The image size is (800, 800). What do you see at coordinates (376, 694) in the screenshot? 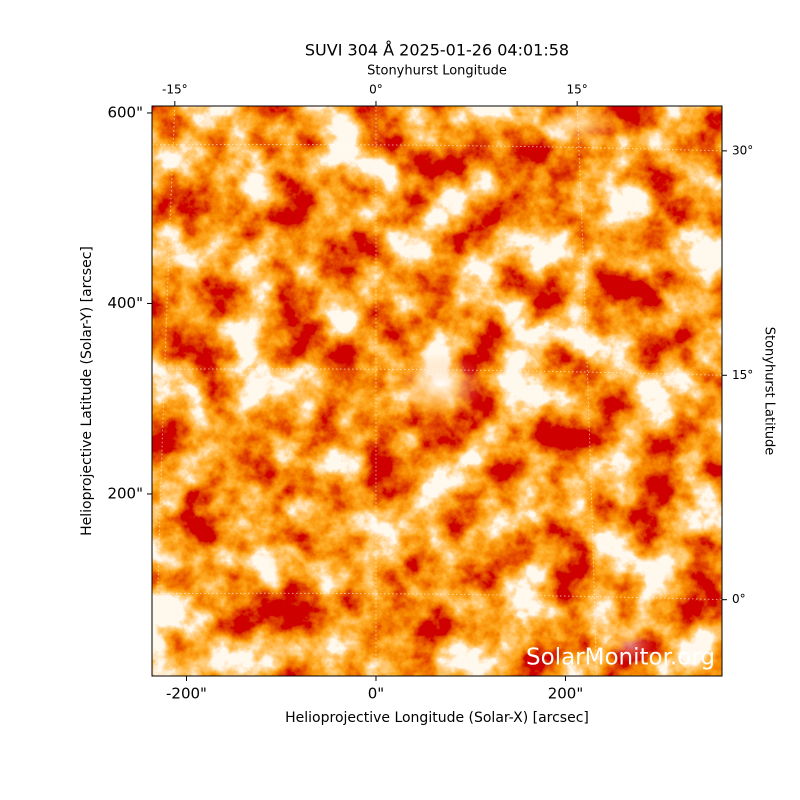
I see `x-tick-label: 0"` at bounding box center [376, 694].